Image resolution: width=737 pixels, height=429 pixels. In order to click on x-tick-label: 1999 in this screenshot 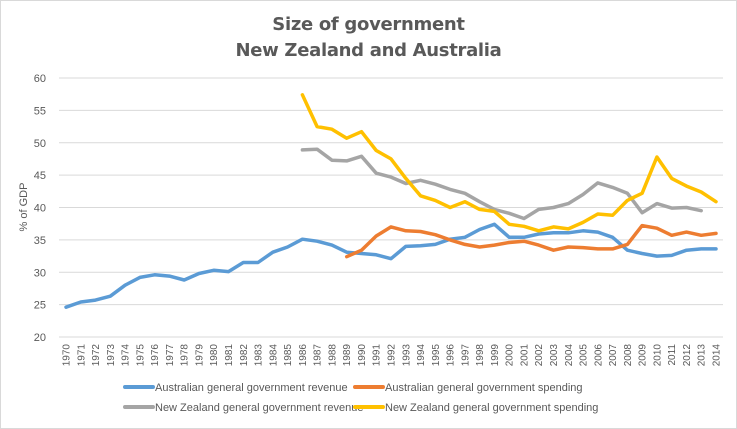, I will do `click(495, 355)`.